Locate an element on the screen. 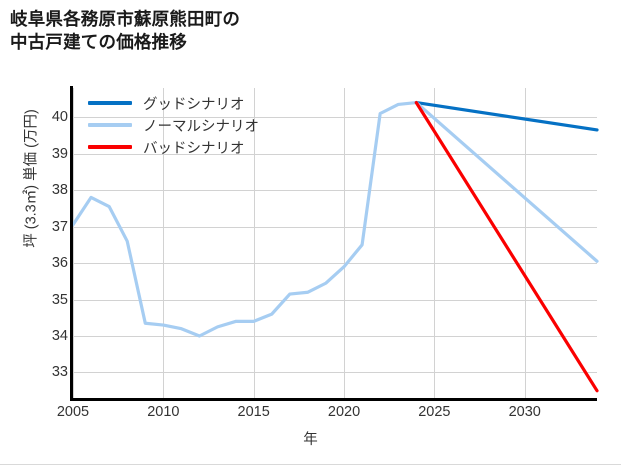 The height and width of the screenshot is (465, 621). legend-item: グッドシナリオ is located at coordinates (193, 103).